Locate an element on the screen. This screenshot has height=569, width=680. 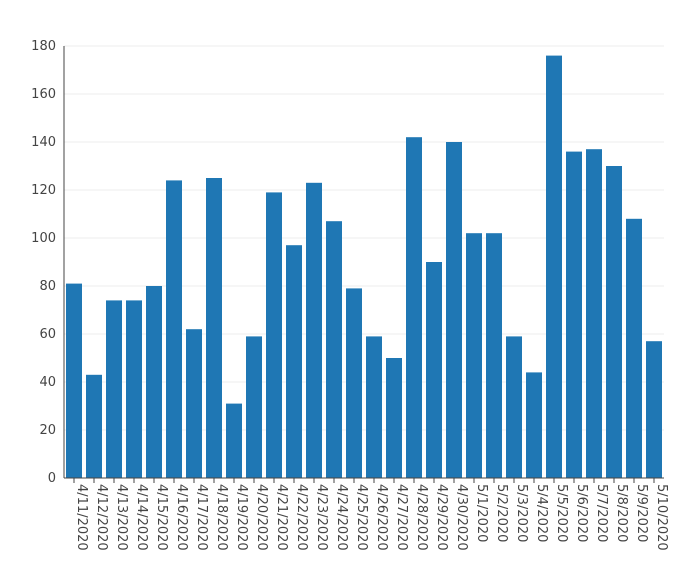
bar-4-11-2020 is located at coordinates (74, 380).